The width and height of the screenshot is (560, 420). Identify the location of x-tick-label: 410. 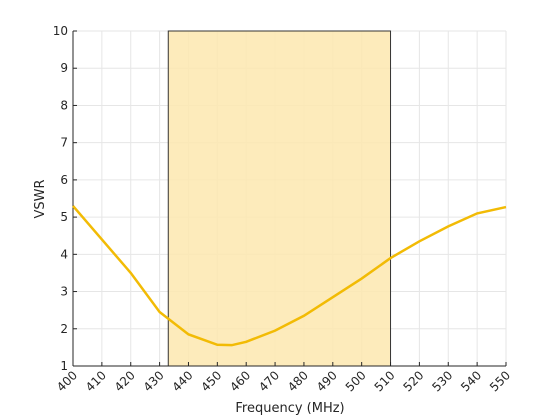
(96, 381).